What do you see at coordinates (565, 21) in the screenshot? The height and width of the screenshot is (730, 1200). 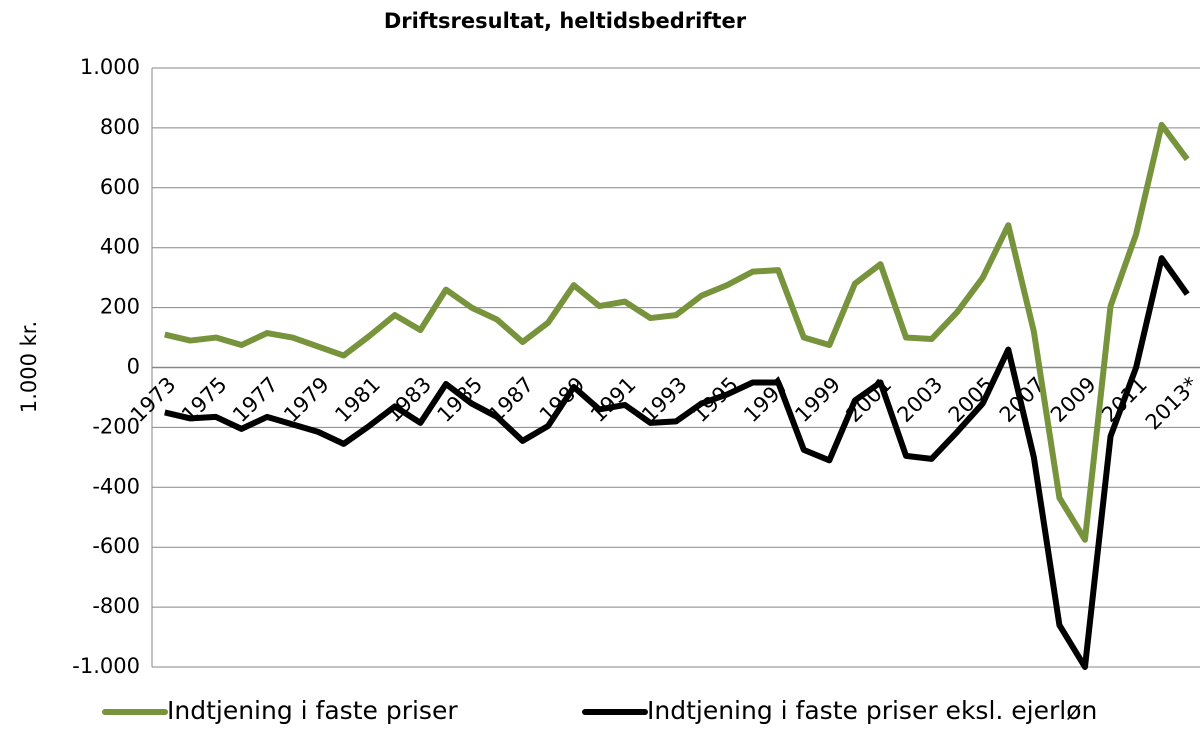 I see `chart-title: Driftsresultat, heltidsbedrifter` at bounding box center [565, 21].